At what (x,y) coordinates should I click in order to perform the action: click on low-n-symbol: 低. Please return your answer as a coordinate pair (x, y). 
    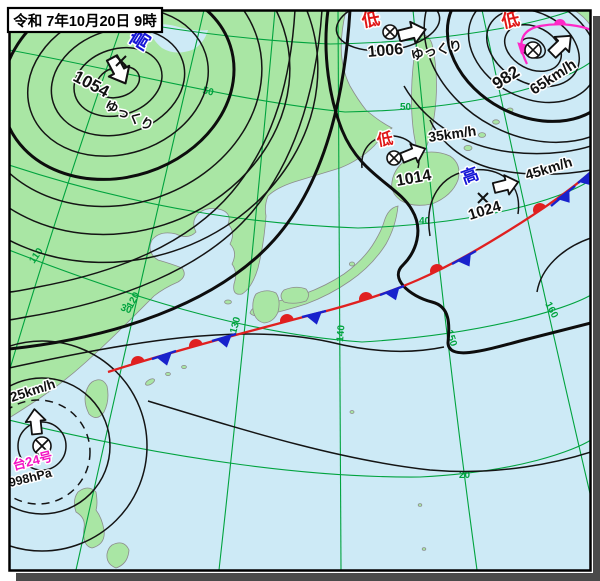
    Looking at the image, I should click on (370, 19).